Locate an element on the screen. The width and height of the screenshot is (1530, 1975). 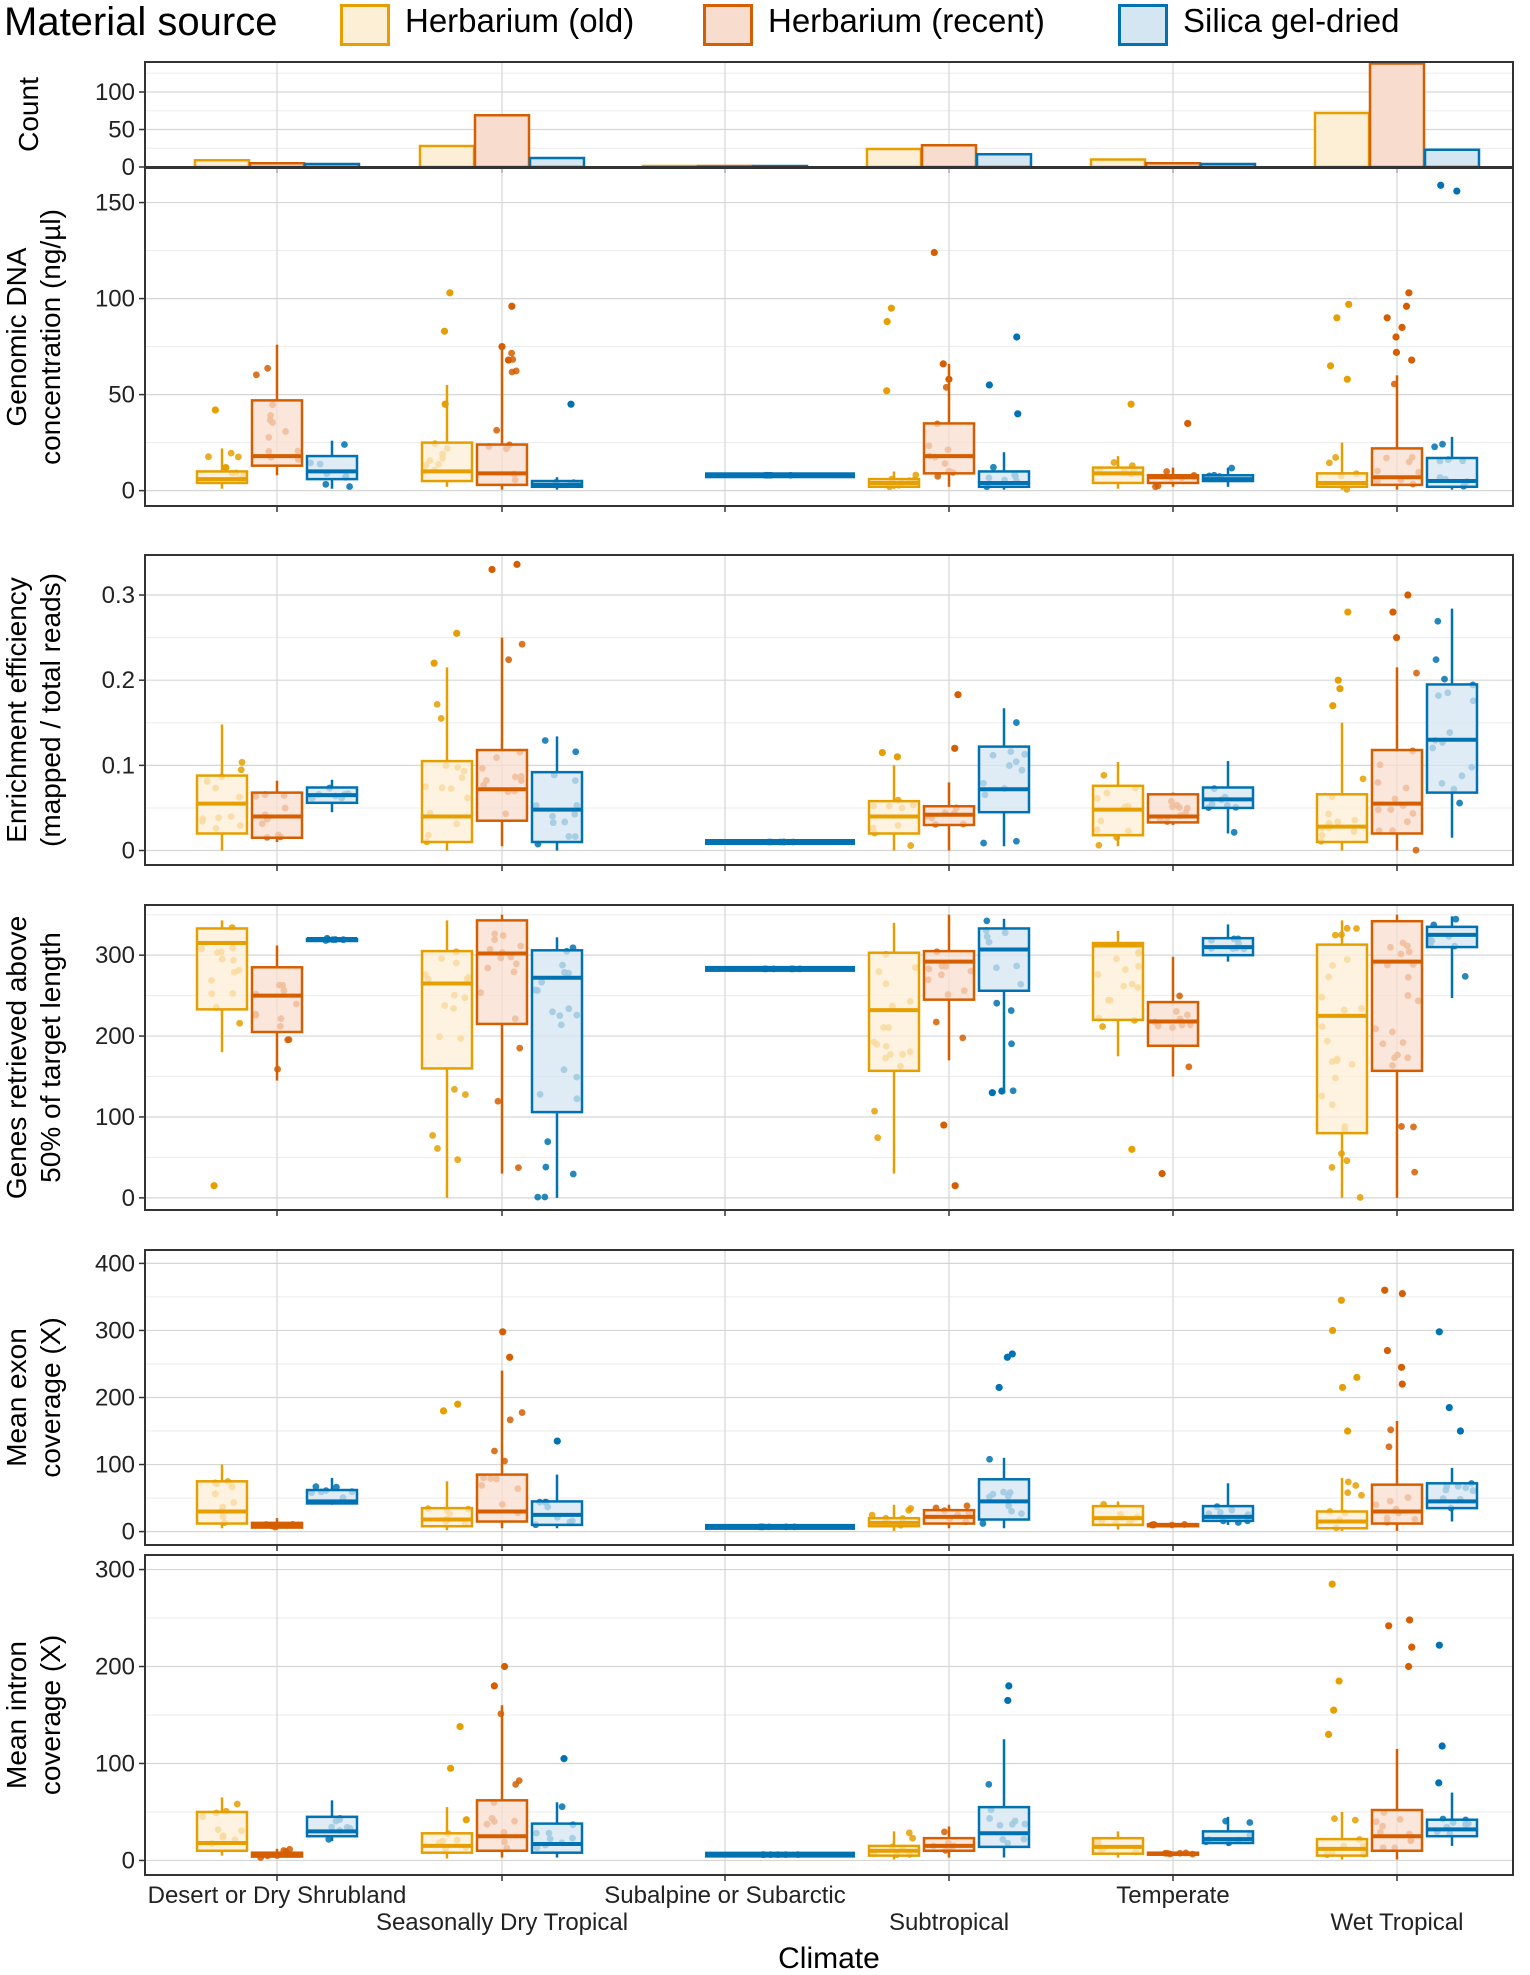
box-herbarium-recent-wet-tropical is located at coordinates (1397, 1830).